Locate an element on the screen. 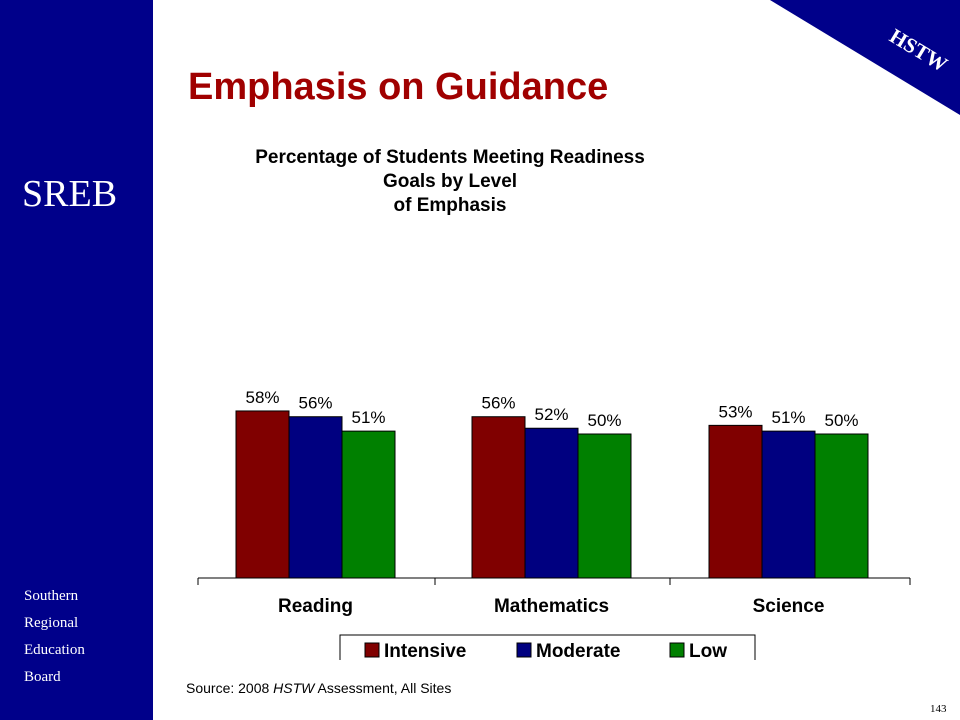  data-label-low-science: 50% is located at coordinates (841, 420).